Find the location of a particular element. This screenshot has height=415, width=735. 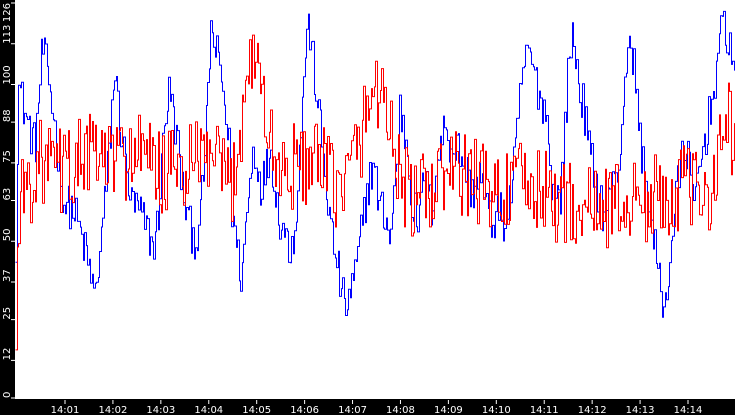

x-tick-label: 14:05 is located at coordinates (256, 410).